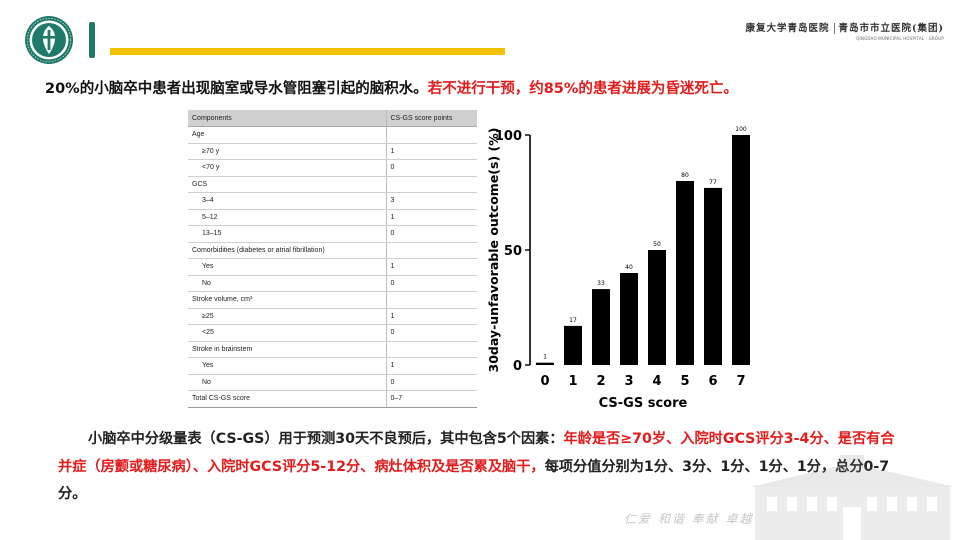 The image size is (960, 540). I want to click on table-row: ≥25 1, so click(332, 316).